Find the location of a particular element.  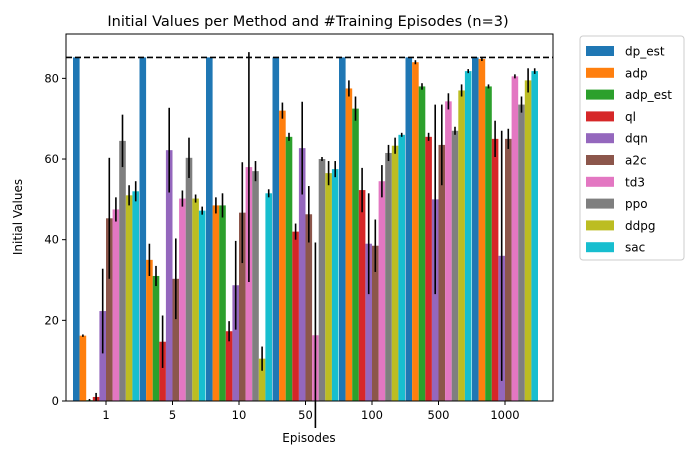

y-tick-label: 60 is located at coordinates (51, 159).